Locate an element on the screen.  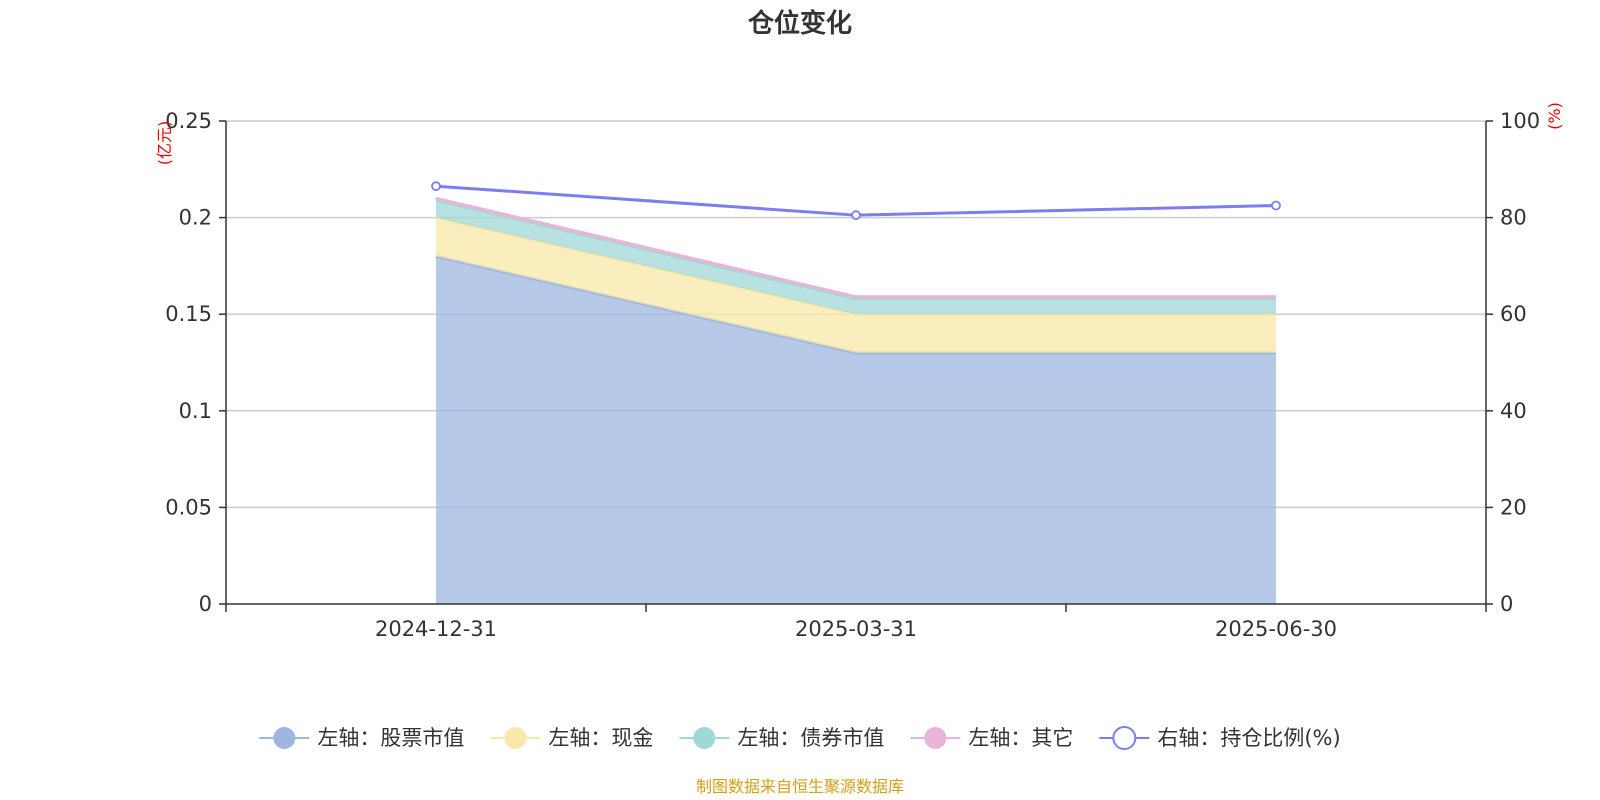
chart-title: 仓位变化 is located at coordinates (799, 23).